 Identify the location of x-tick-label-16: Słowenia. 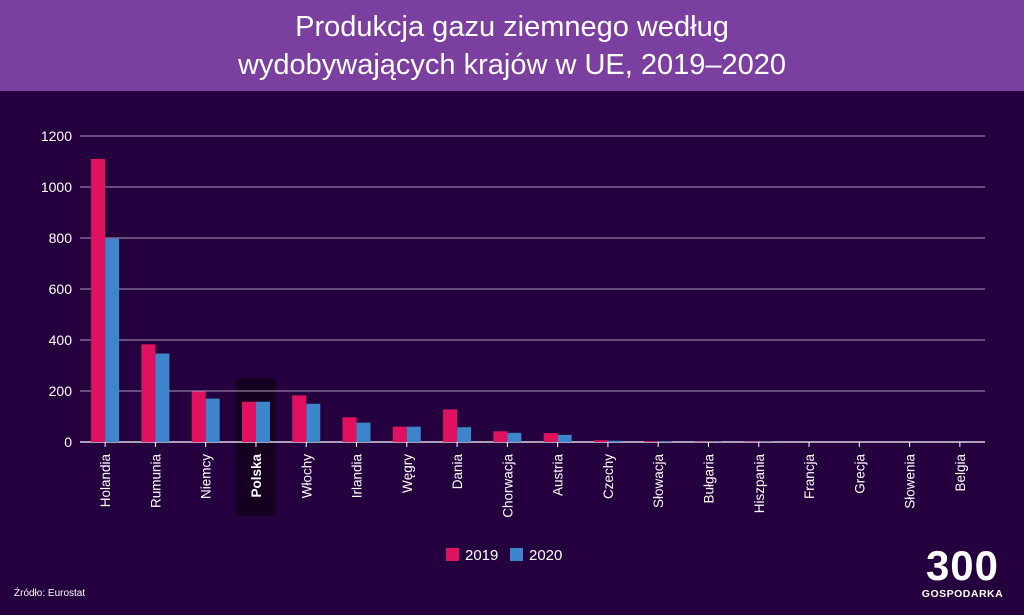
(910, 481).